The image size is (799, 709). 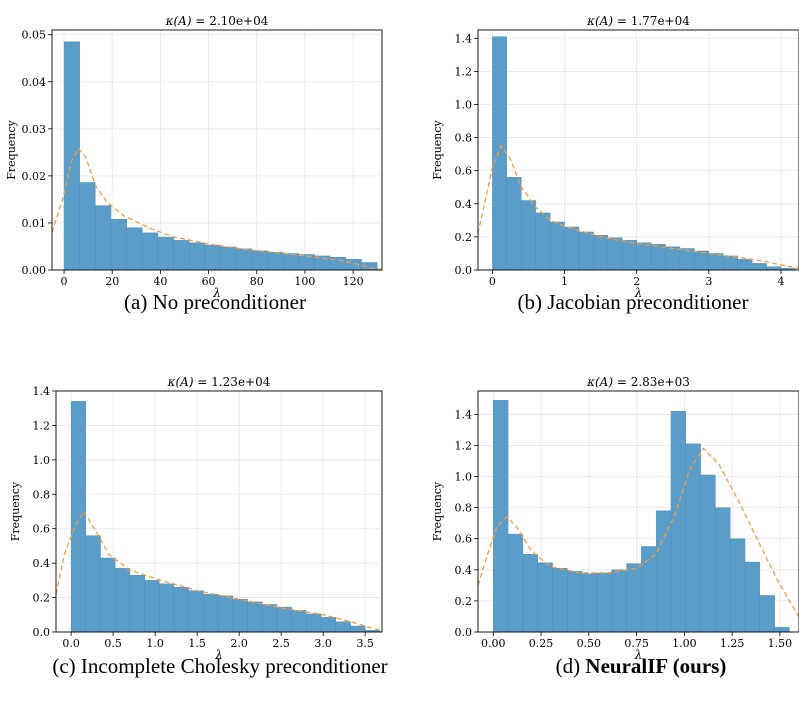 What do you see at coordinates (64, 281) in the screenshot?
I see `x-tick-label: 0` at bounding box center [64, 281].